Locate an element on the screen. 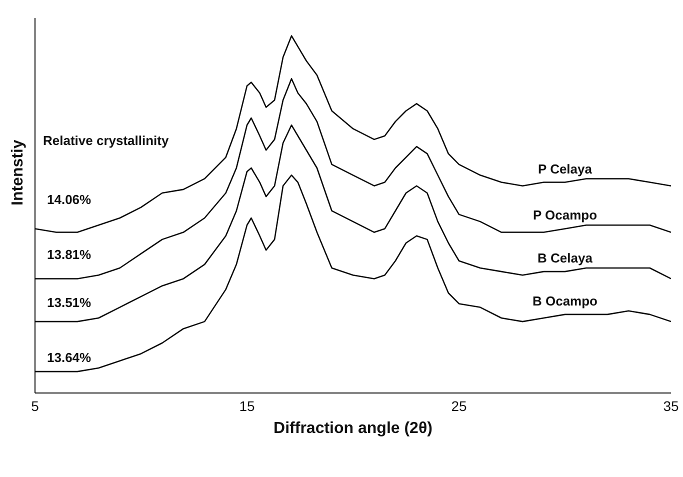 The image size is (683, 477). x-tick-label: 15 is located at coordinates (247, 406).